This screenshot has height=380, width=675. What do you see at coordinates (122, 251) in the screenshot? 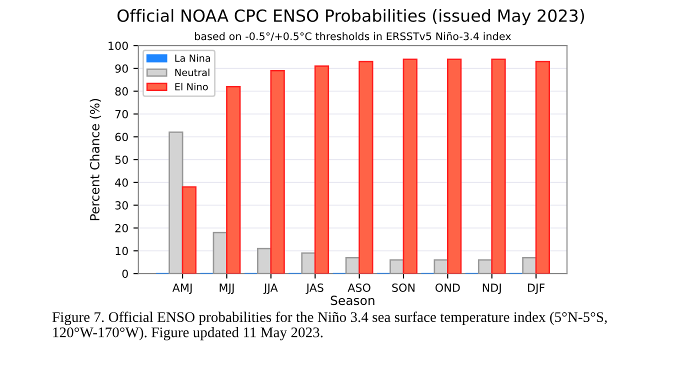
I see `y-tick-label: 10` at bounding box center [122, 251].